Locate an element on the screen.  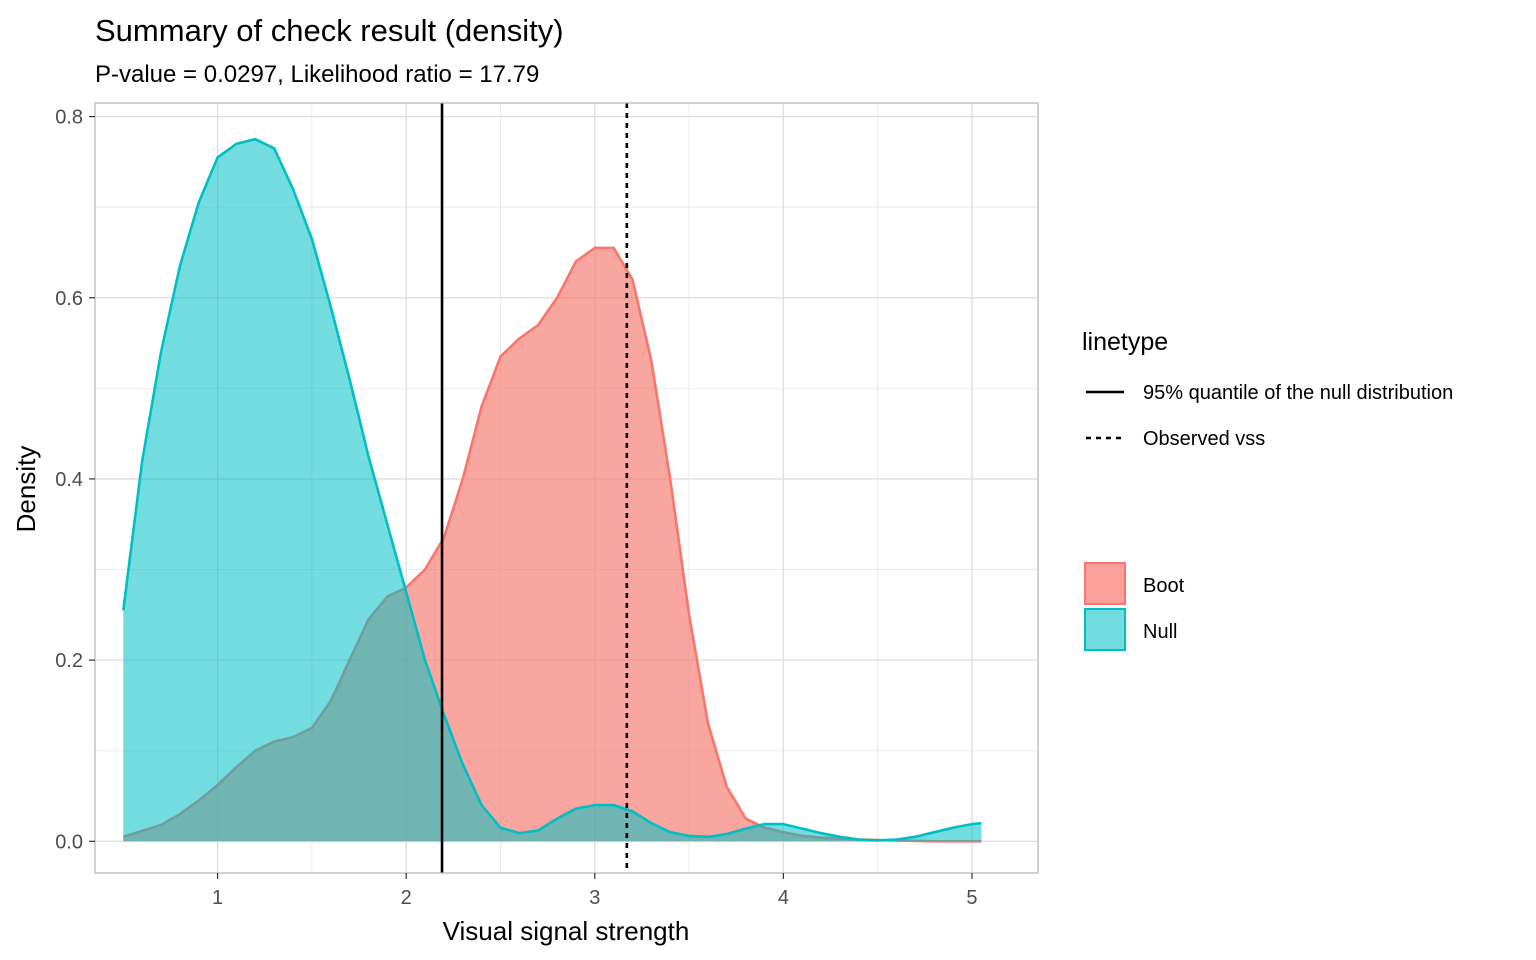
legend-boot-key is located at coordinates (1105, 583).